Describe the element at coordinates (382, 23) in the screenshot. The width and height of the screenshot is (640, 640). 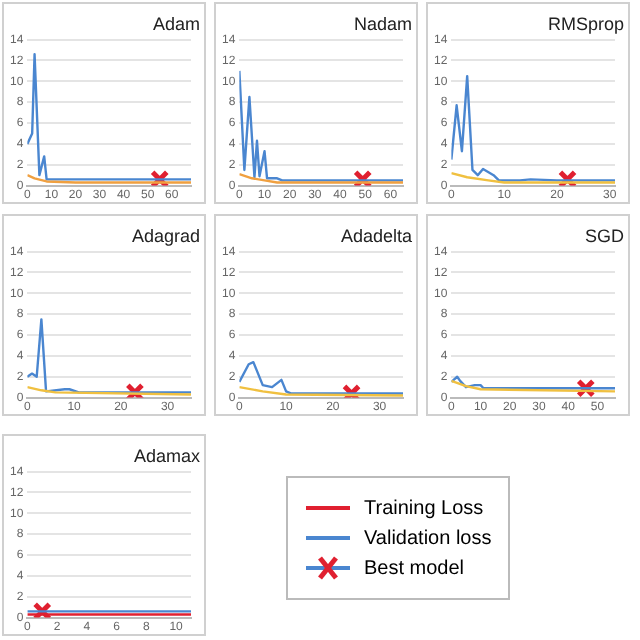
I see `chart-title: Nadam` at that location.